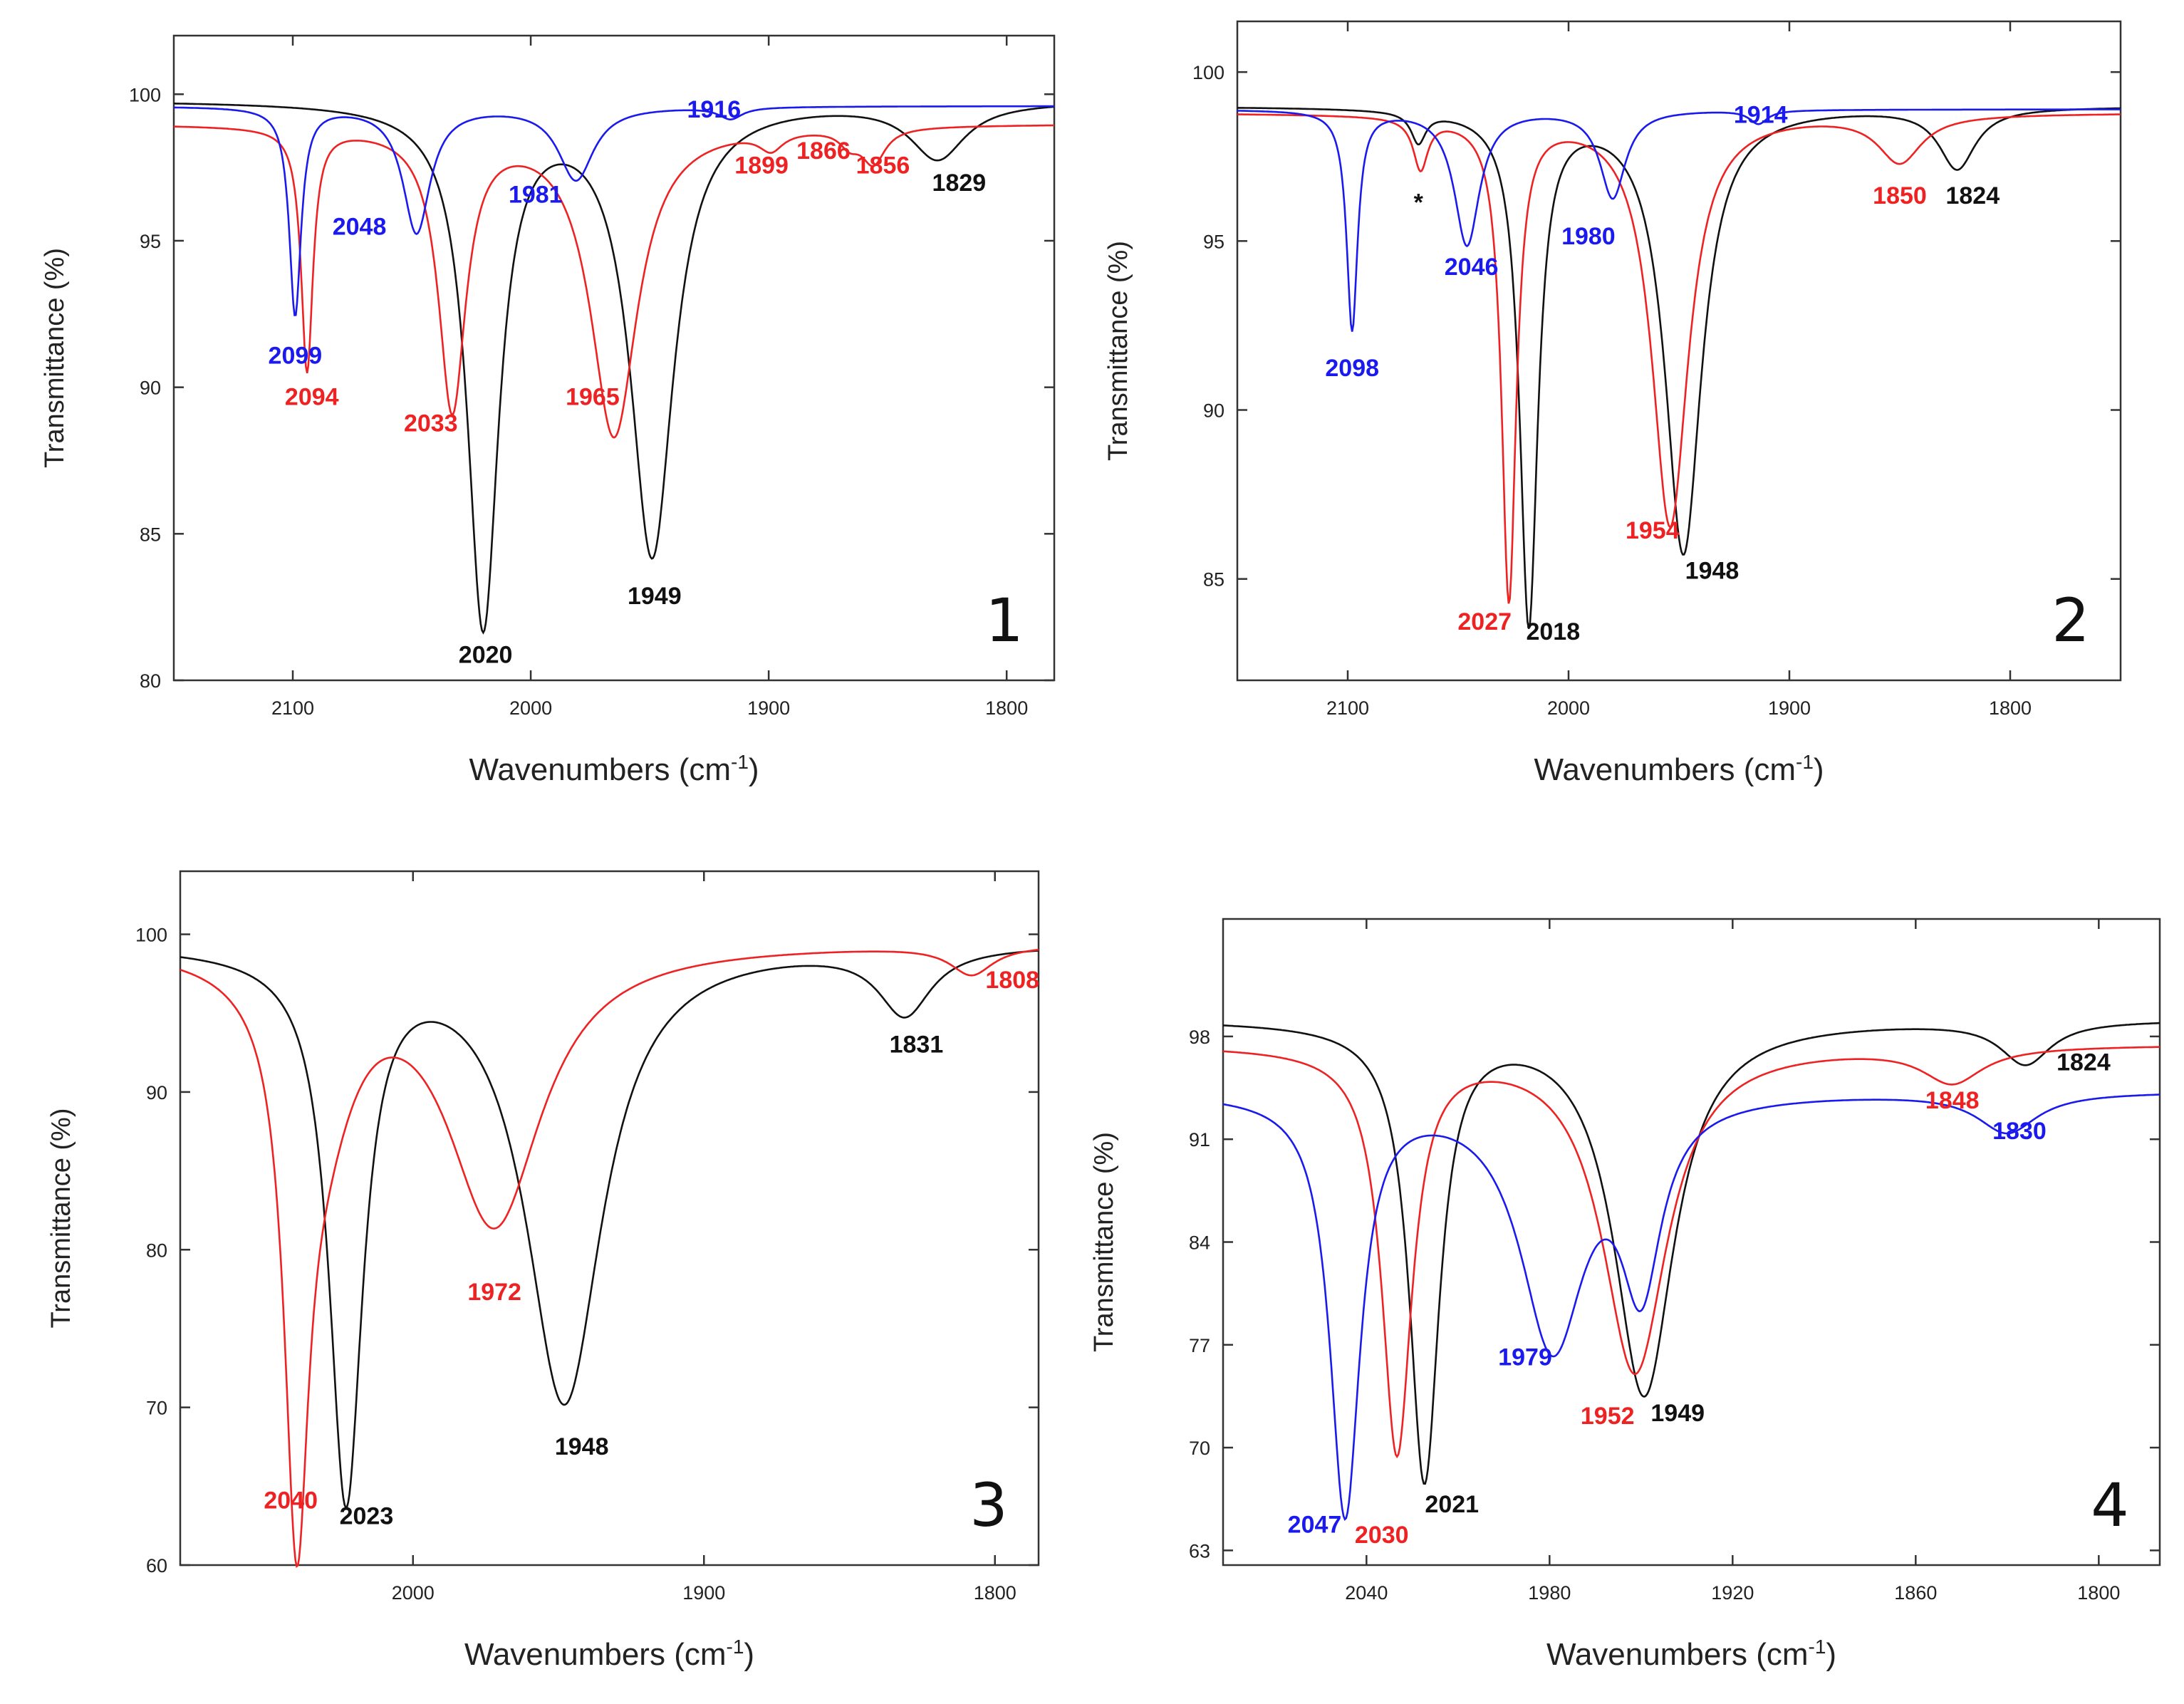 The height and width of the screenshot is (1704, 2184). I want to click on x-tick-label: 2040, so click(1366, 1593).